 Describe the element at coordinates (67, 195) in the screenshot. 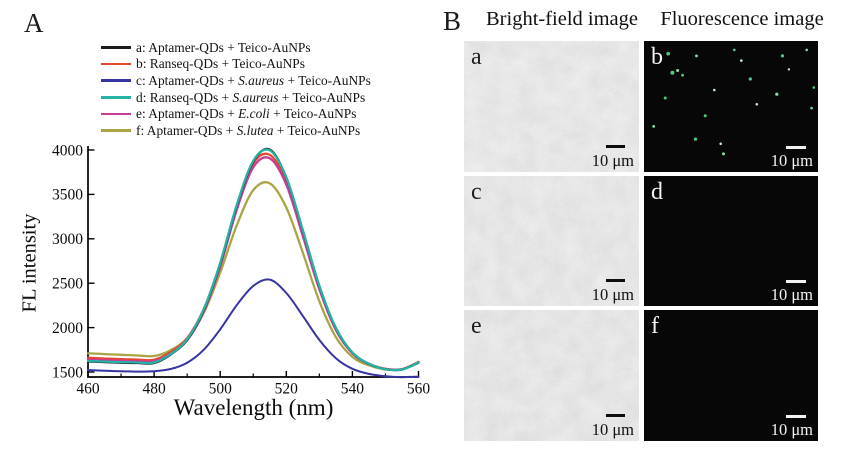

I see `svg-text: 3500` at that location.